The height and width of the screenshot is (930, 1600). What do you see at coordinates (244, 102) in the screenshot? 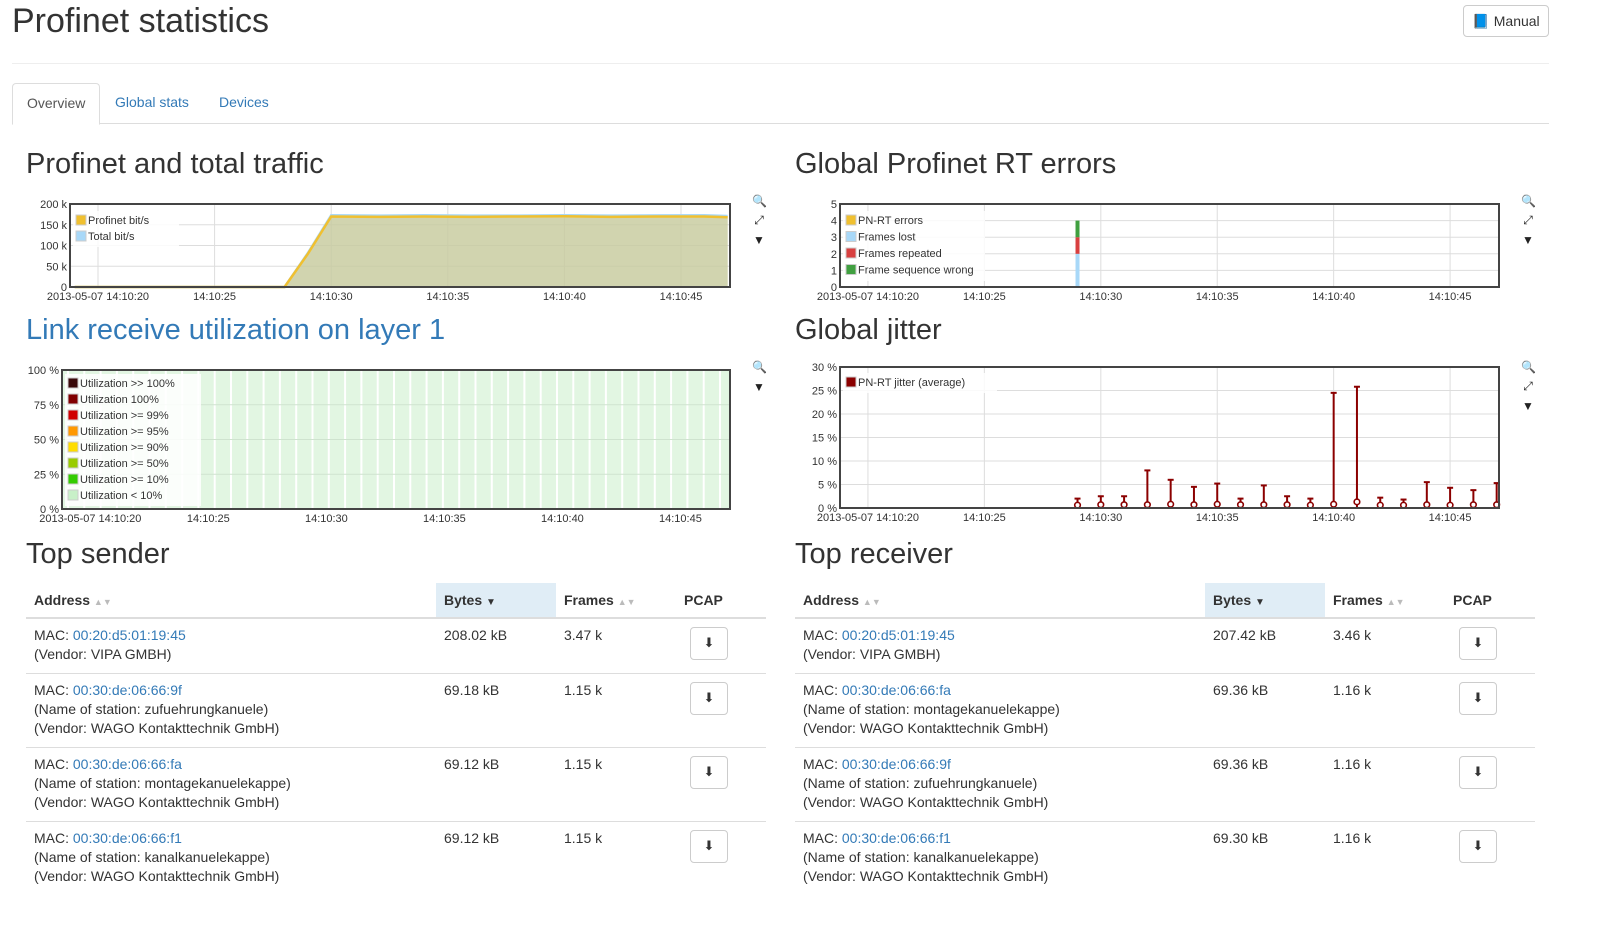
I see `tab-devices: Devices` at bounding box center [244, 102].